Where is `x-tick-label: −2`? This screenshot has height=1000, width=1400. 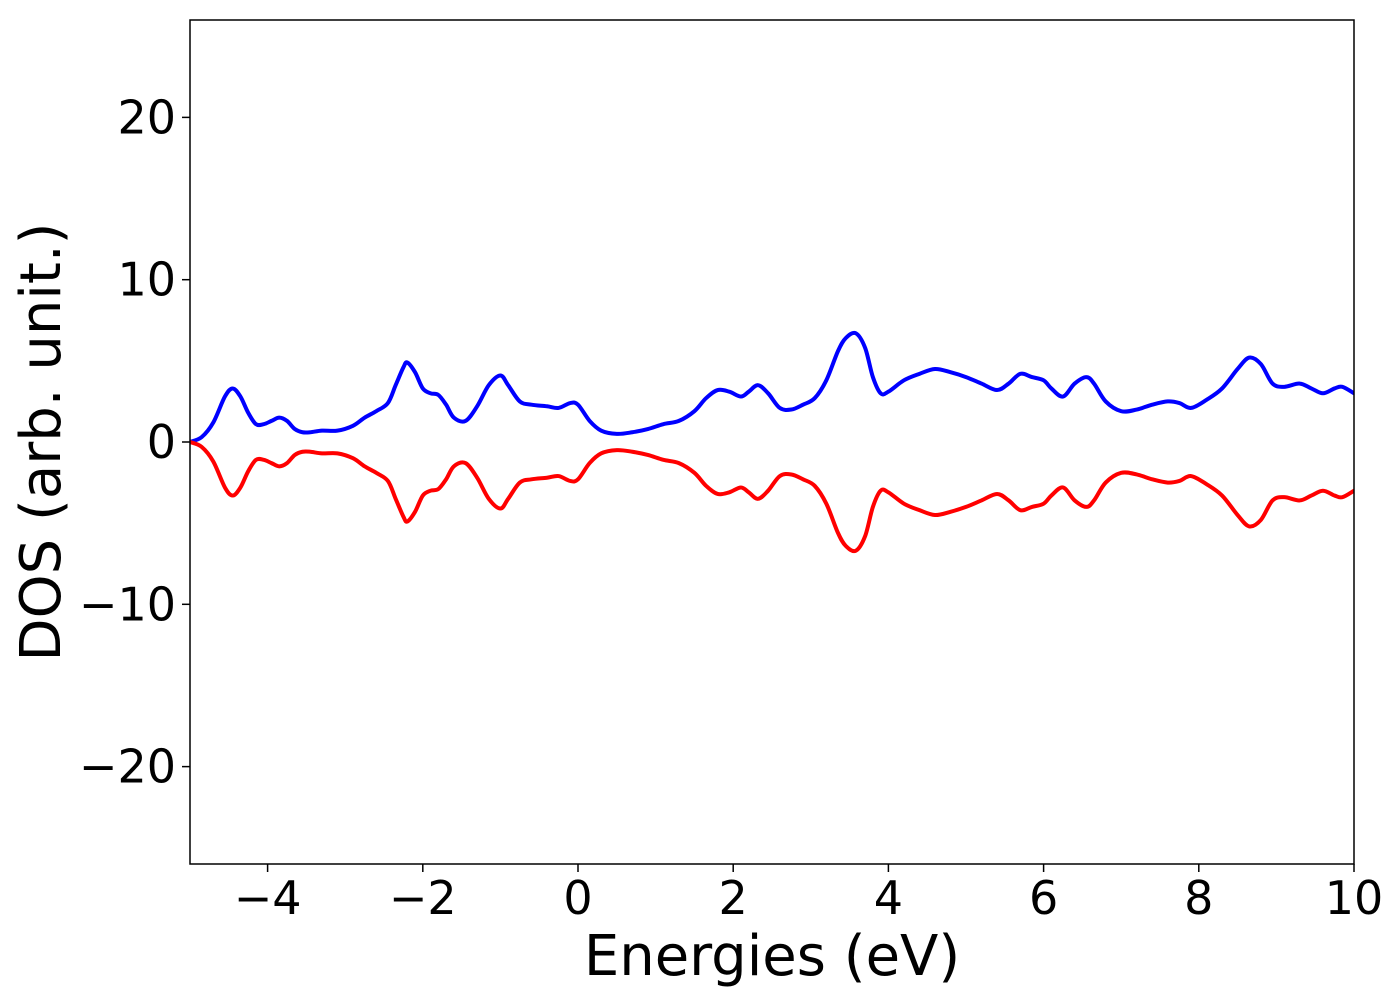 x-tick-label: −2 is located at coordinates (423, 898).